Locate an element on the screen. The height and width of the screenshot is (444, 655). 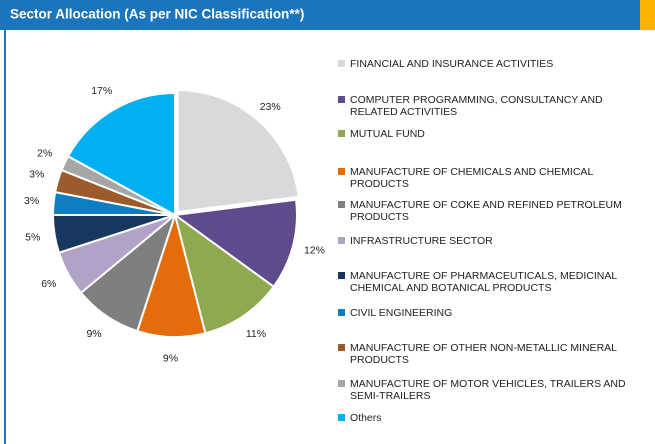
legend-label: Others is located at coordinates (366, 418).